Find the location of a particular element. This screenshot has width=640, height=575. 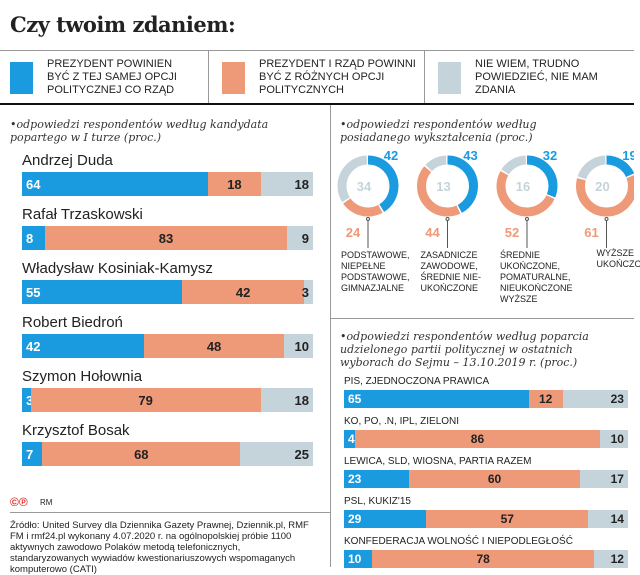

bar-segment: 83 is located at coordinates (166, 238).